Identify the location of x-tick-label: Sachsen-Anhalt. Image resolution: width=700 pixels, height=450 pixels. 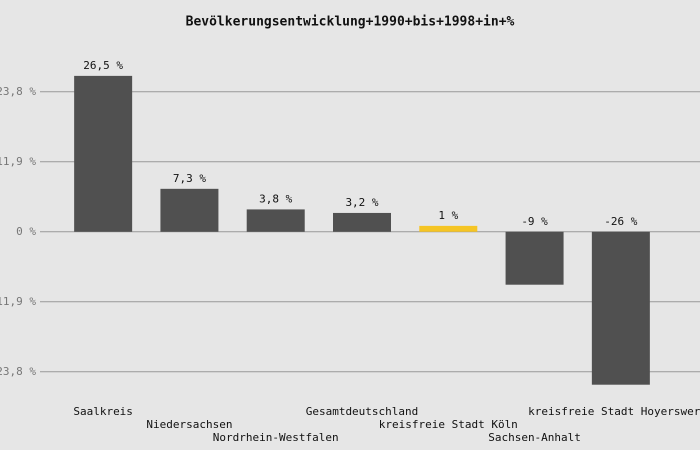
(534, 437).